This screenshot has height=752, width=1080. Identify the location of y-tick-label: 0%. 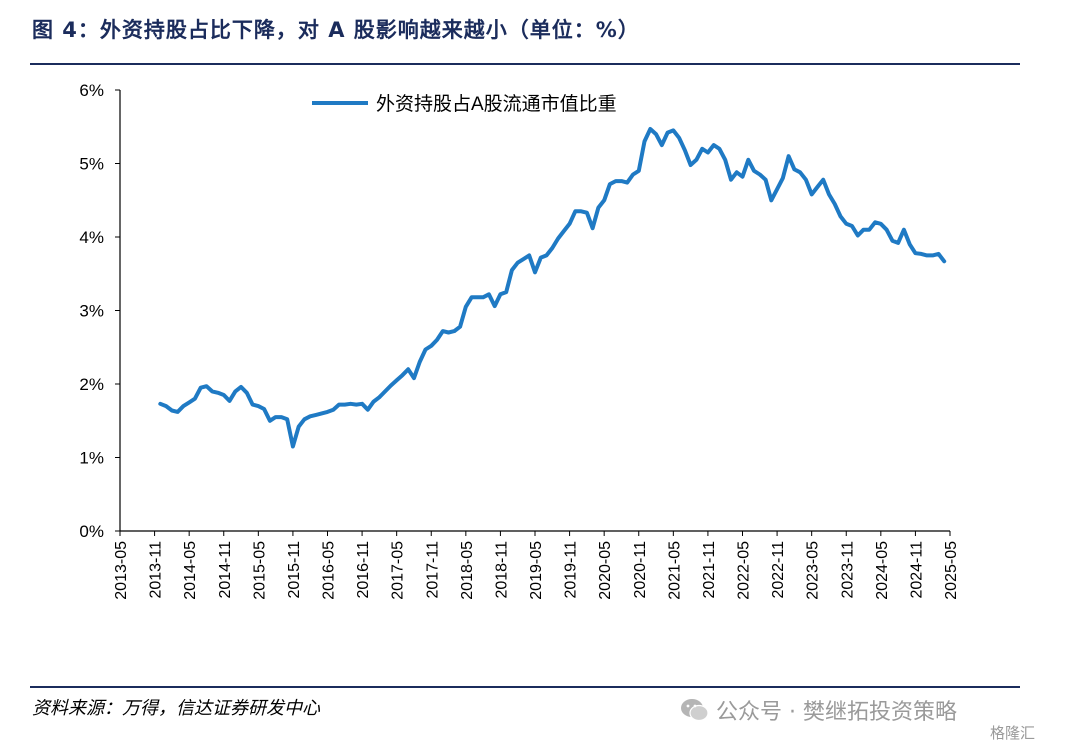
(91, 531).